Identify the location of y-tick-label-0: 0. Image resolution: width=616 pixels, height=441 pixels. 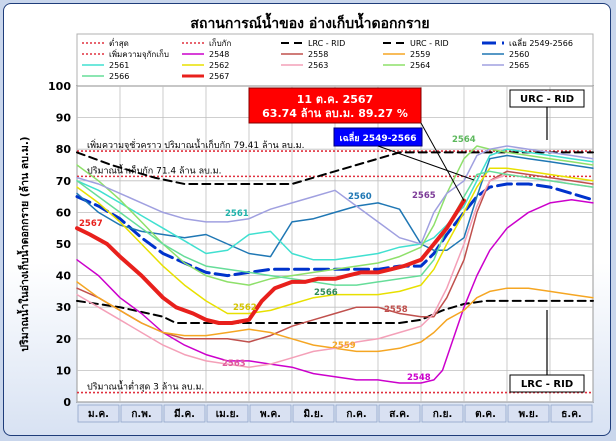
(67, 402).